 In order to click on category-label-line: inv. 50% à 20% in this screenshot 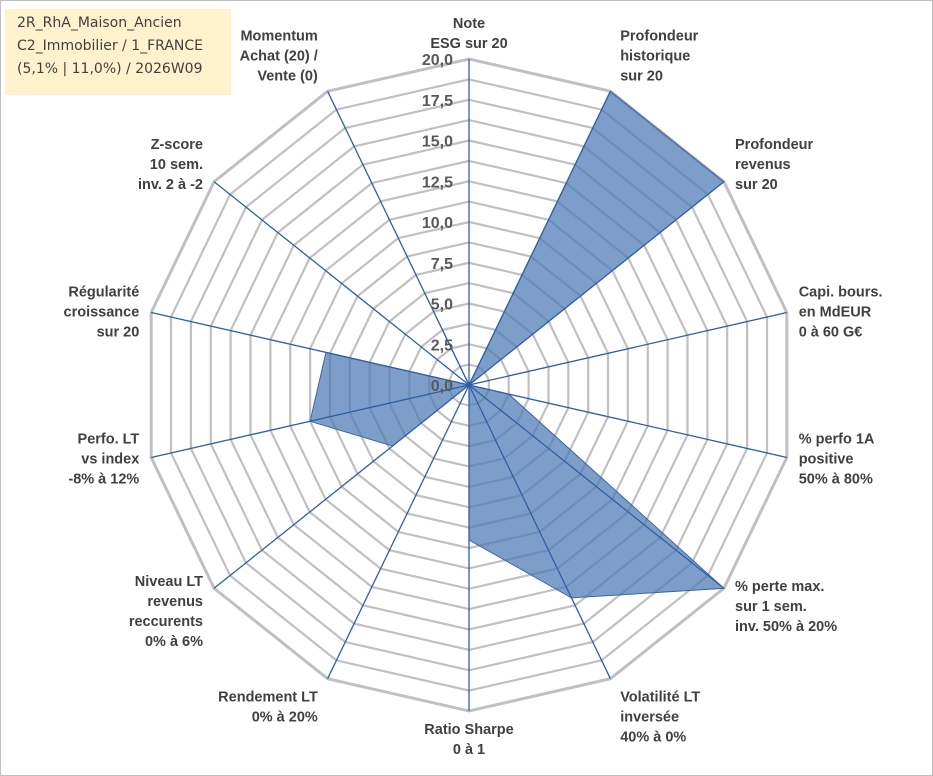, I will do `click(786, 627)`.